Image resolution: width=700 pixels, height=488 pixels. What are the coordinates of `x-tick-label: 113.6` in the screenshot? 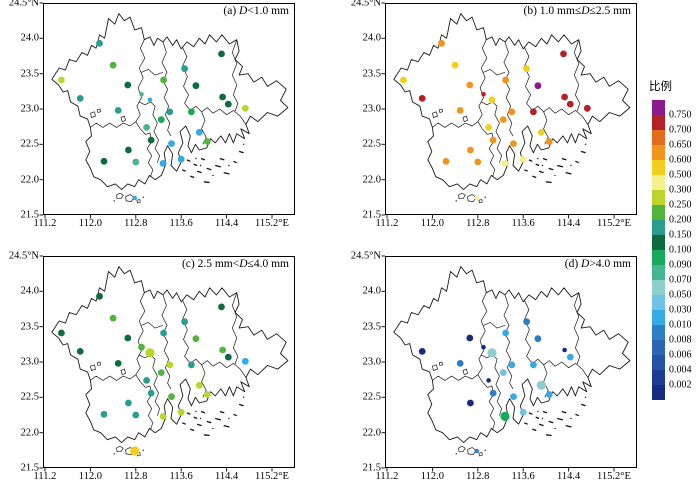 It's located at (523, 223).